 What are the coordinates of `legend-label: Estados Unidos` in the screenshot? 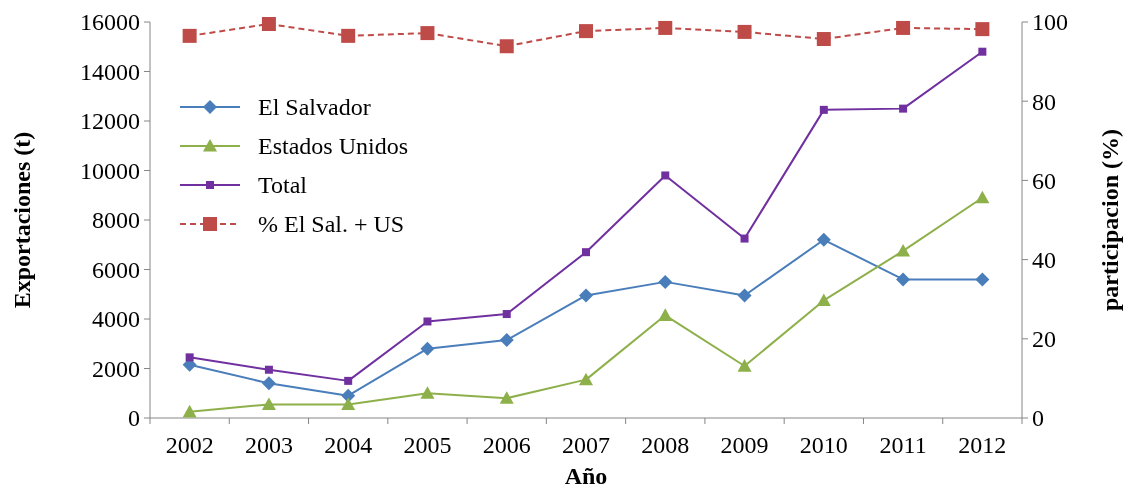 It's located at (333, 146).